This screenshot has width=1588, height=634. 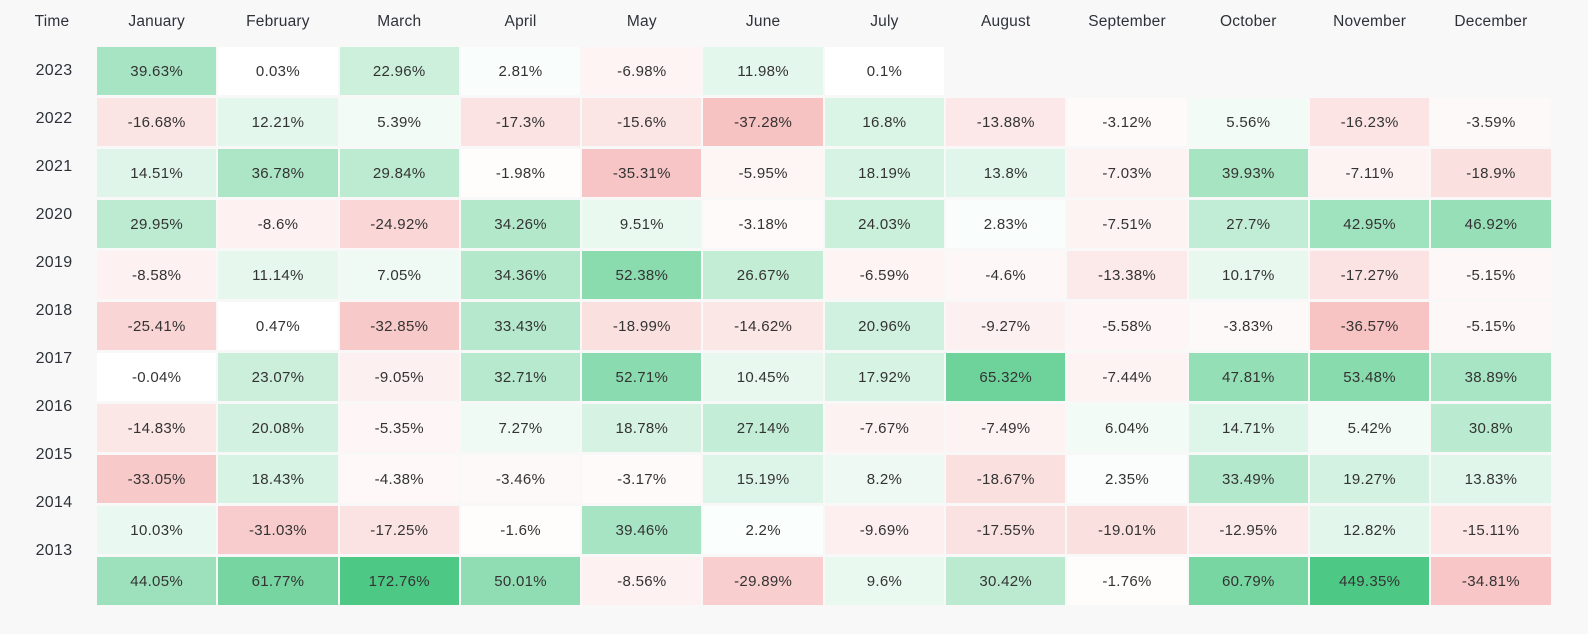 I want to click on heatmap-cell: 0.47%, so click(x=278, y=326).